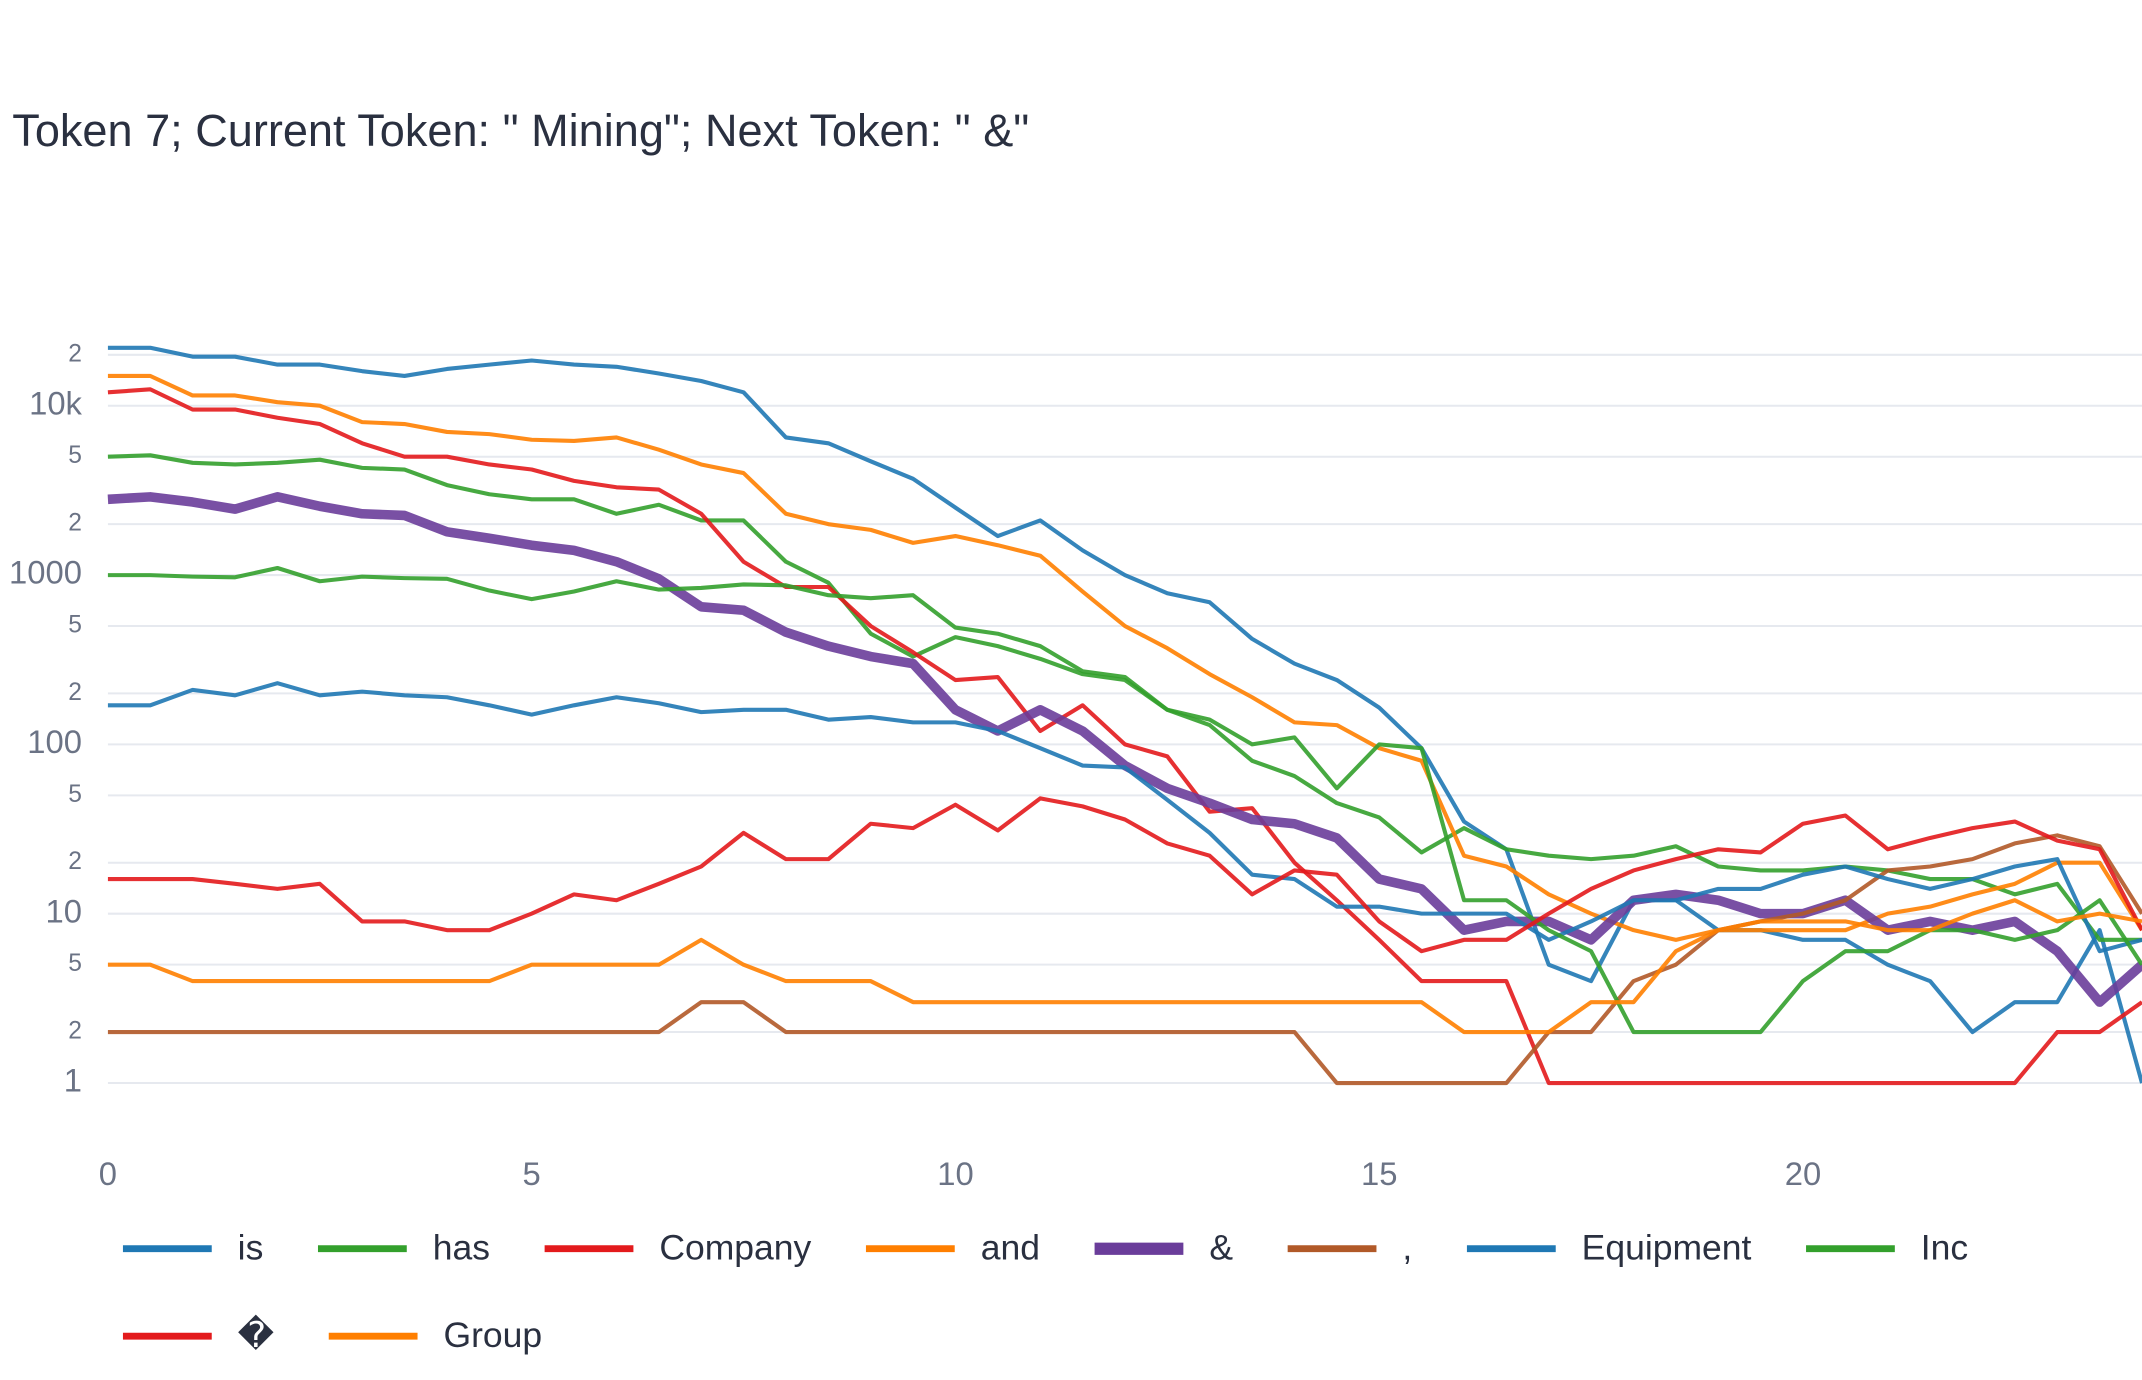  What do you see at coordinates (955, 1173) in the screenshot?
I see `x-tick-label: 10` at bounding box center [955, 1173].